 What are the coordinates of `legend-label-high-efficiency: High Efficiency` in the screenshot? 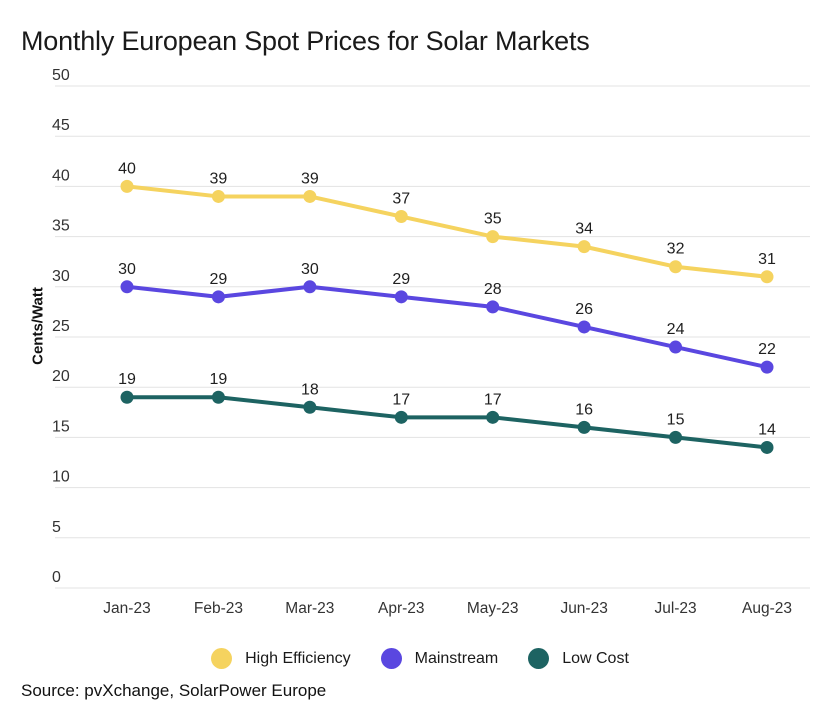 It's located at (298, 658).